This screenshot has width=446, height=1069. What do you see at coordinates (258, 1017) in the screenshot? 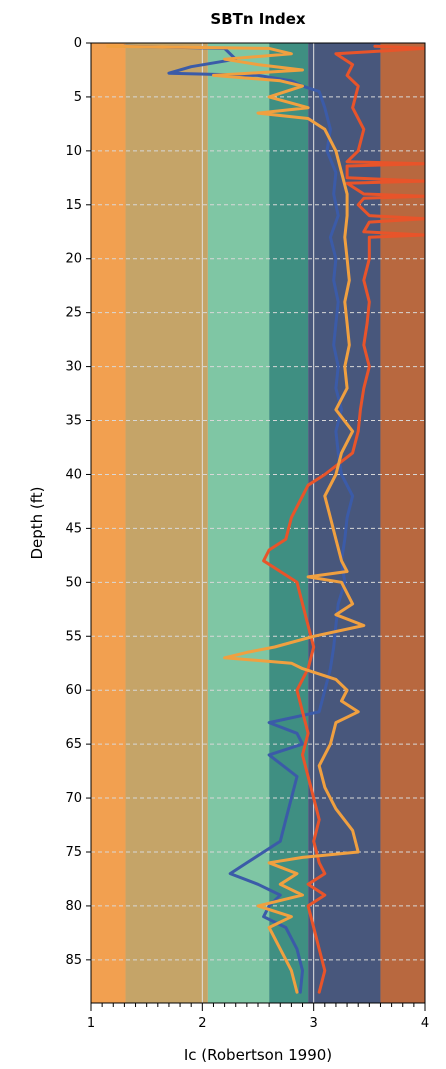
I see `x-axis: 1 2 3 4` at bounding box center [258, 1017].